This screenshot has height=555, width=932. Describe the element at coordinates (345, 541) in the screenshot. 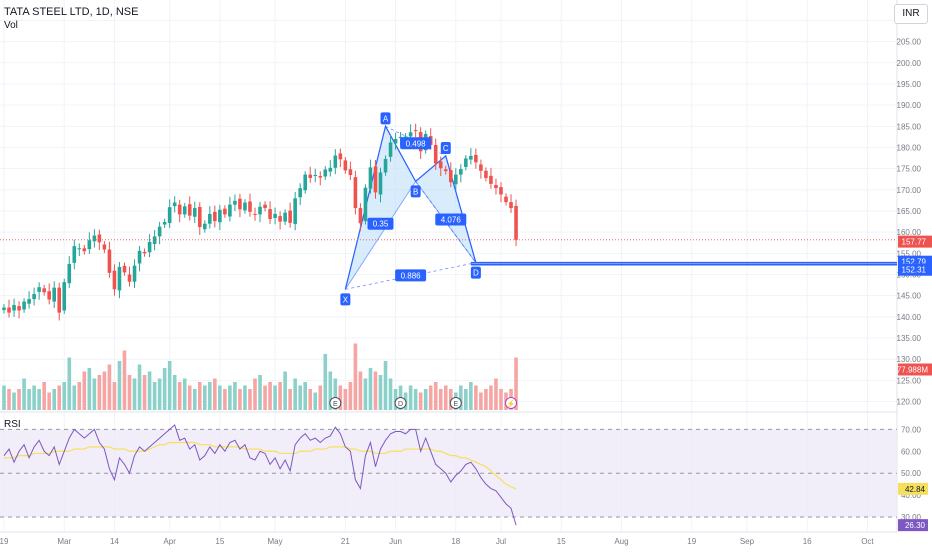

I see `time-tick-label: 21` at that location.